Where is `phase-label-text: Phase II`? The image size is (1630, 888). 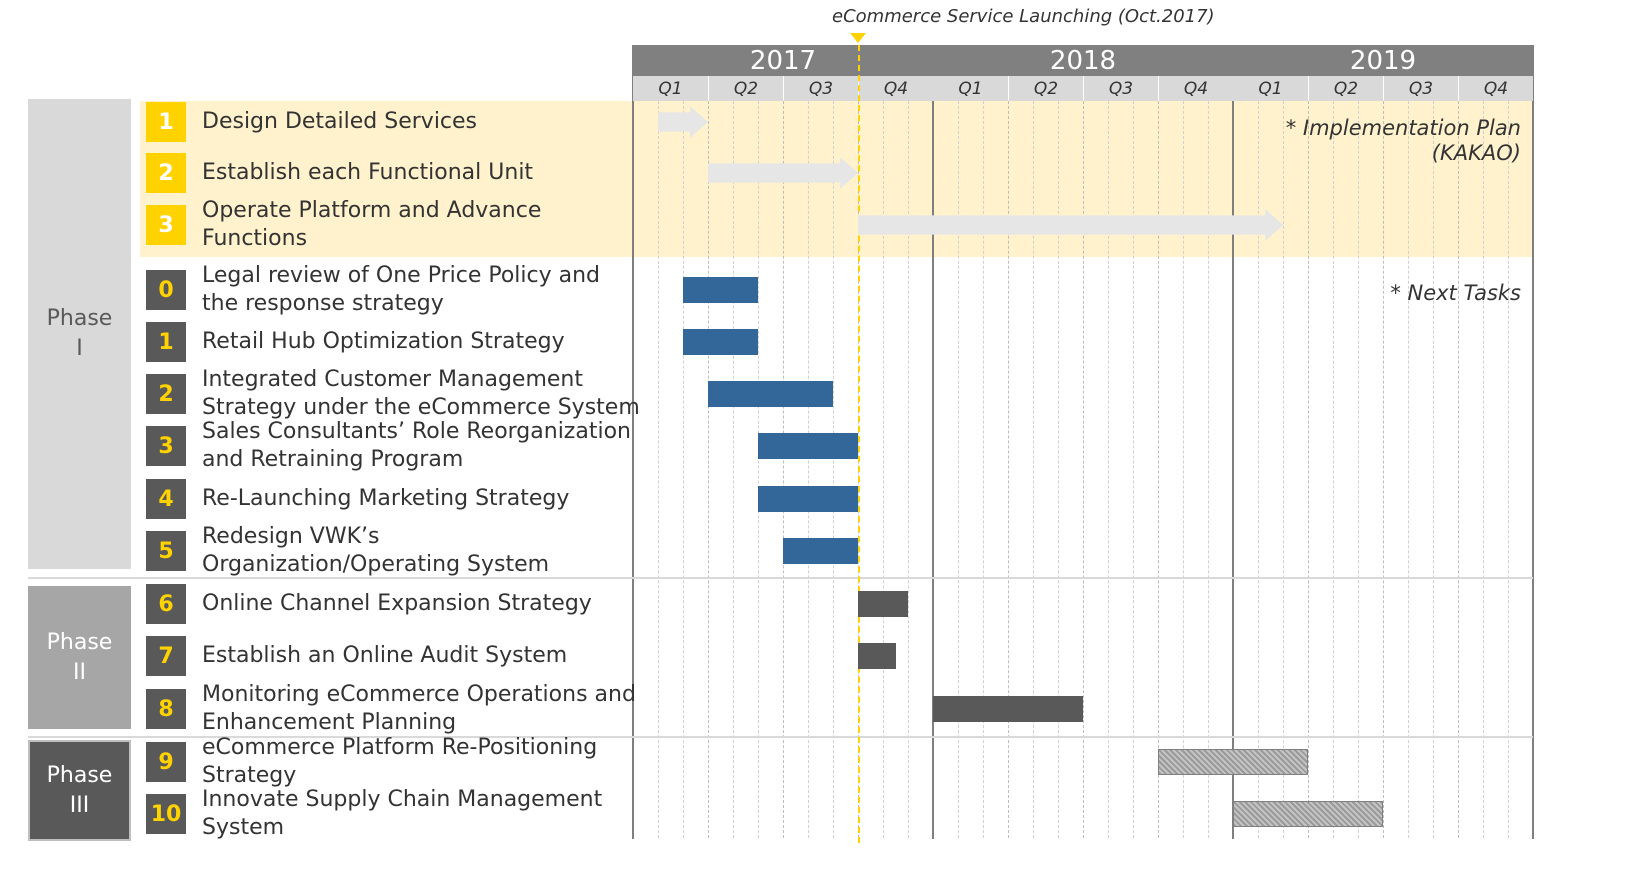
phase-label-text: Phase II is located at coordinates (80, 658).